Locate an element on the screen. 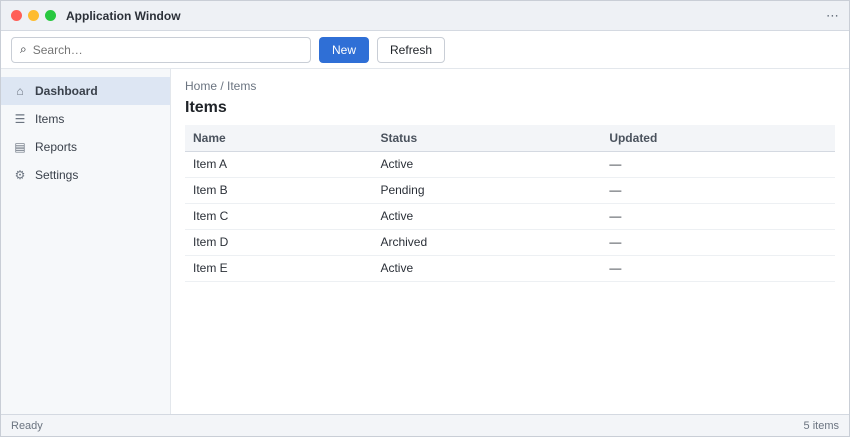 This screenshot has height=437, width=850. search-icon: ⌕ is located at coordinates (23, 49).